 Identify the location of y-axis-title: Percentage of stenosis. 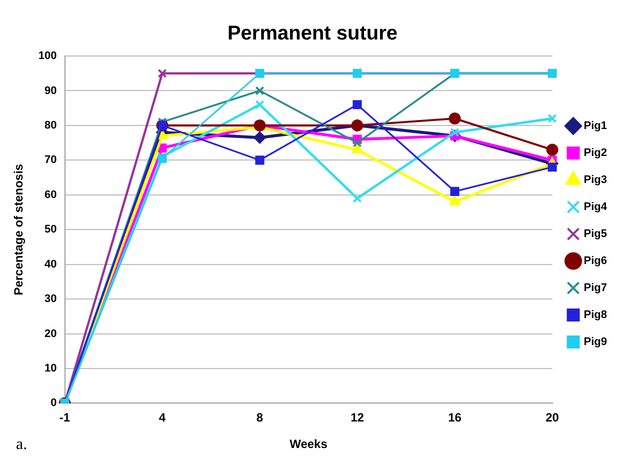
(19, 230).